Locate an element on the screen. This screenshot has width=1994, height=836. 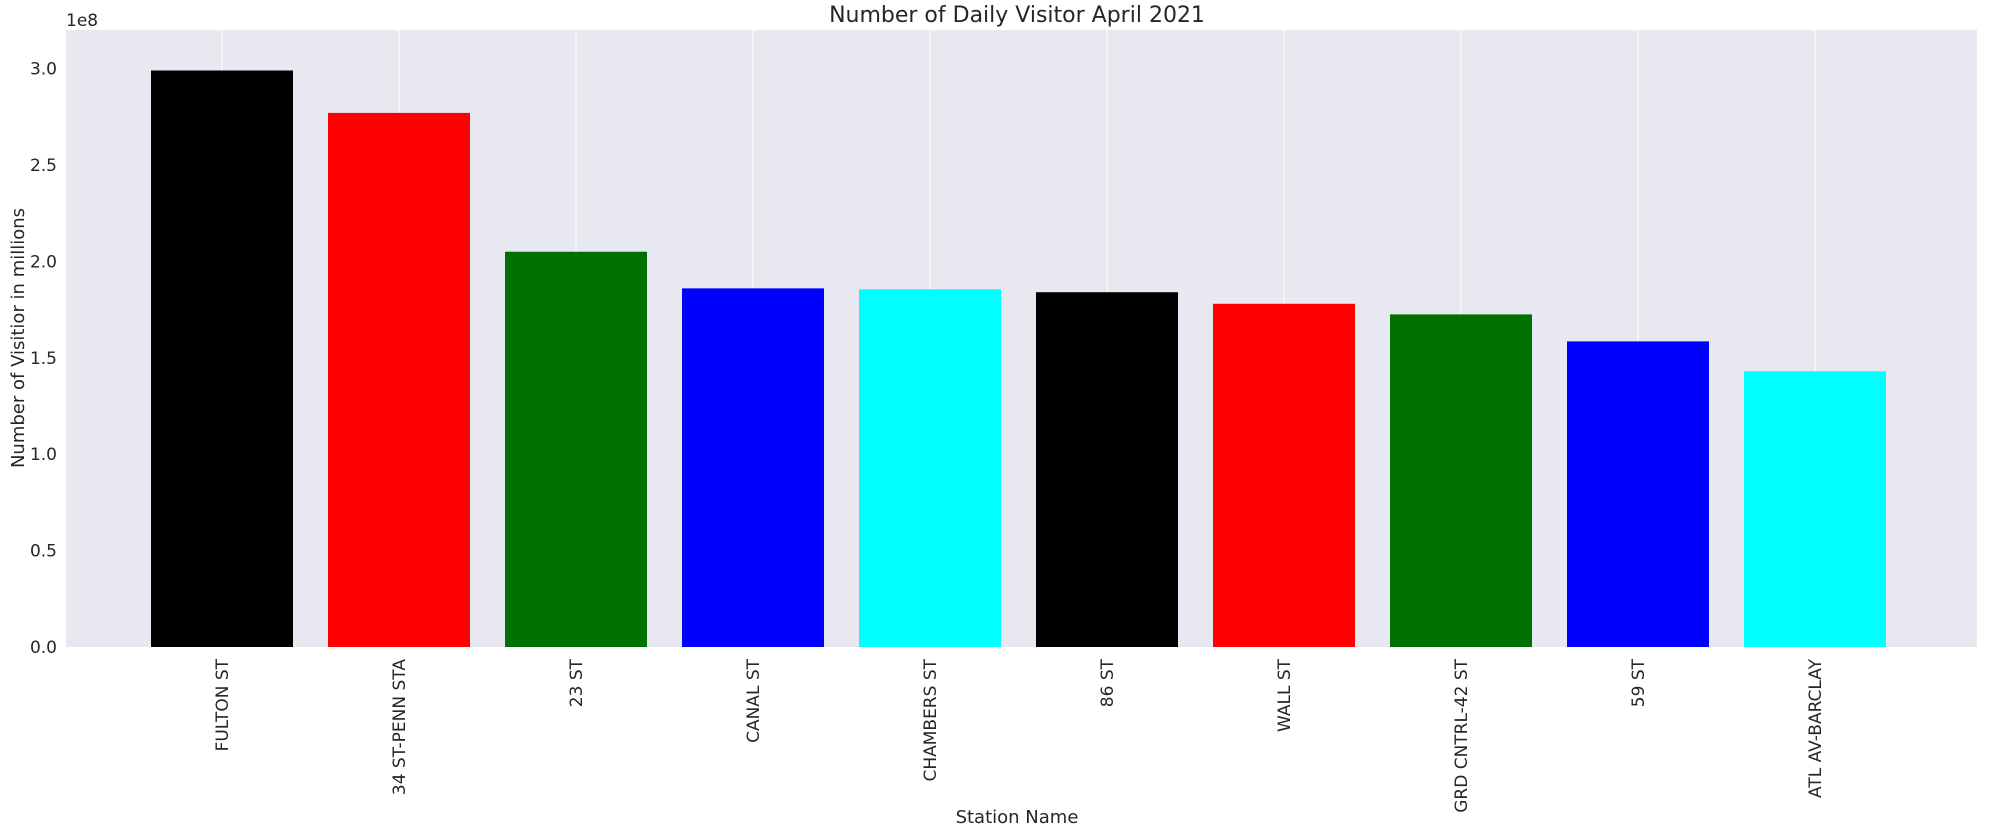
x-tick-label: 59 ST is located at coordinates (1639, 682).